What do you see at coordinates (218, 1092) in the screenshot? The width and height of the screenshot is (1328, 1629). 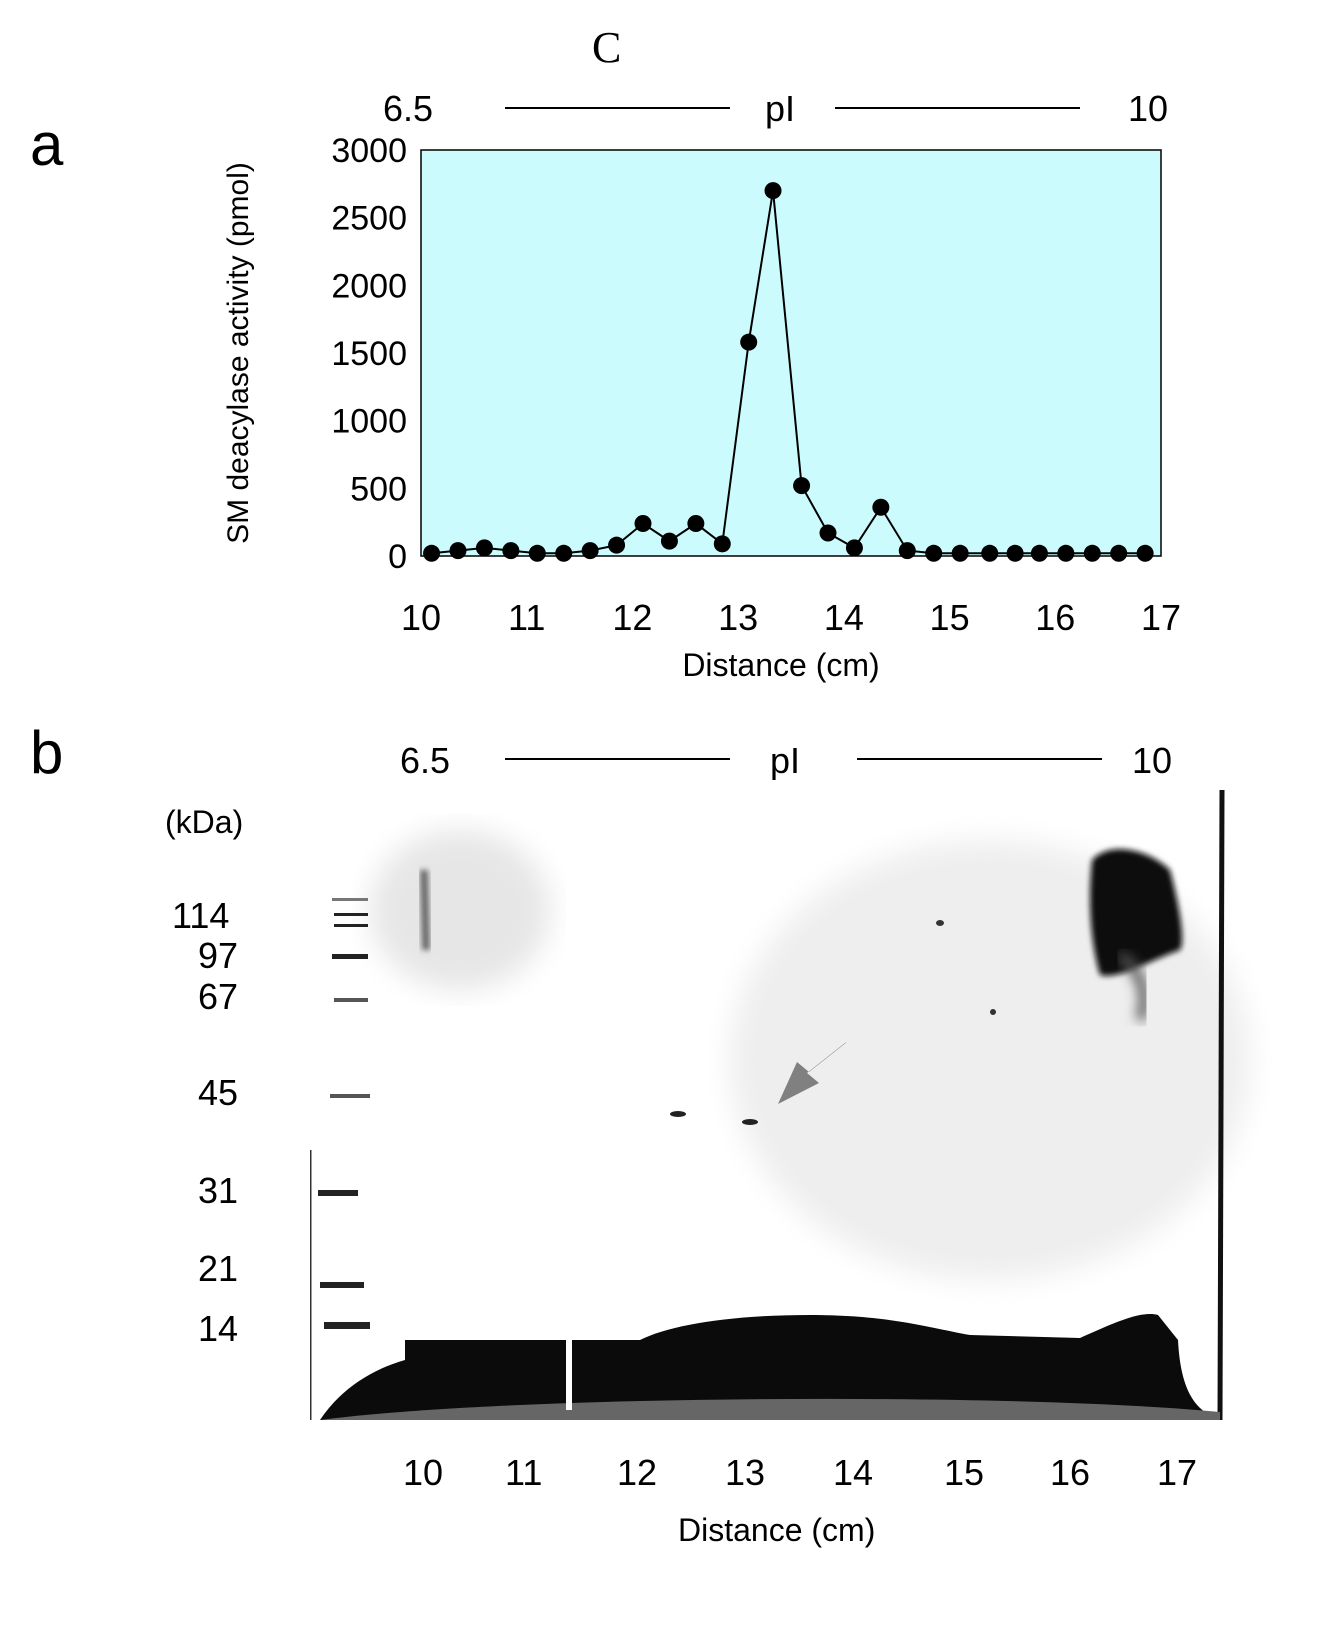 I see `marker-45: 45` at bounding box center [218, 1092].